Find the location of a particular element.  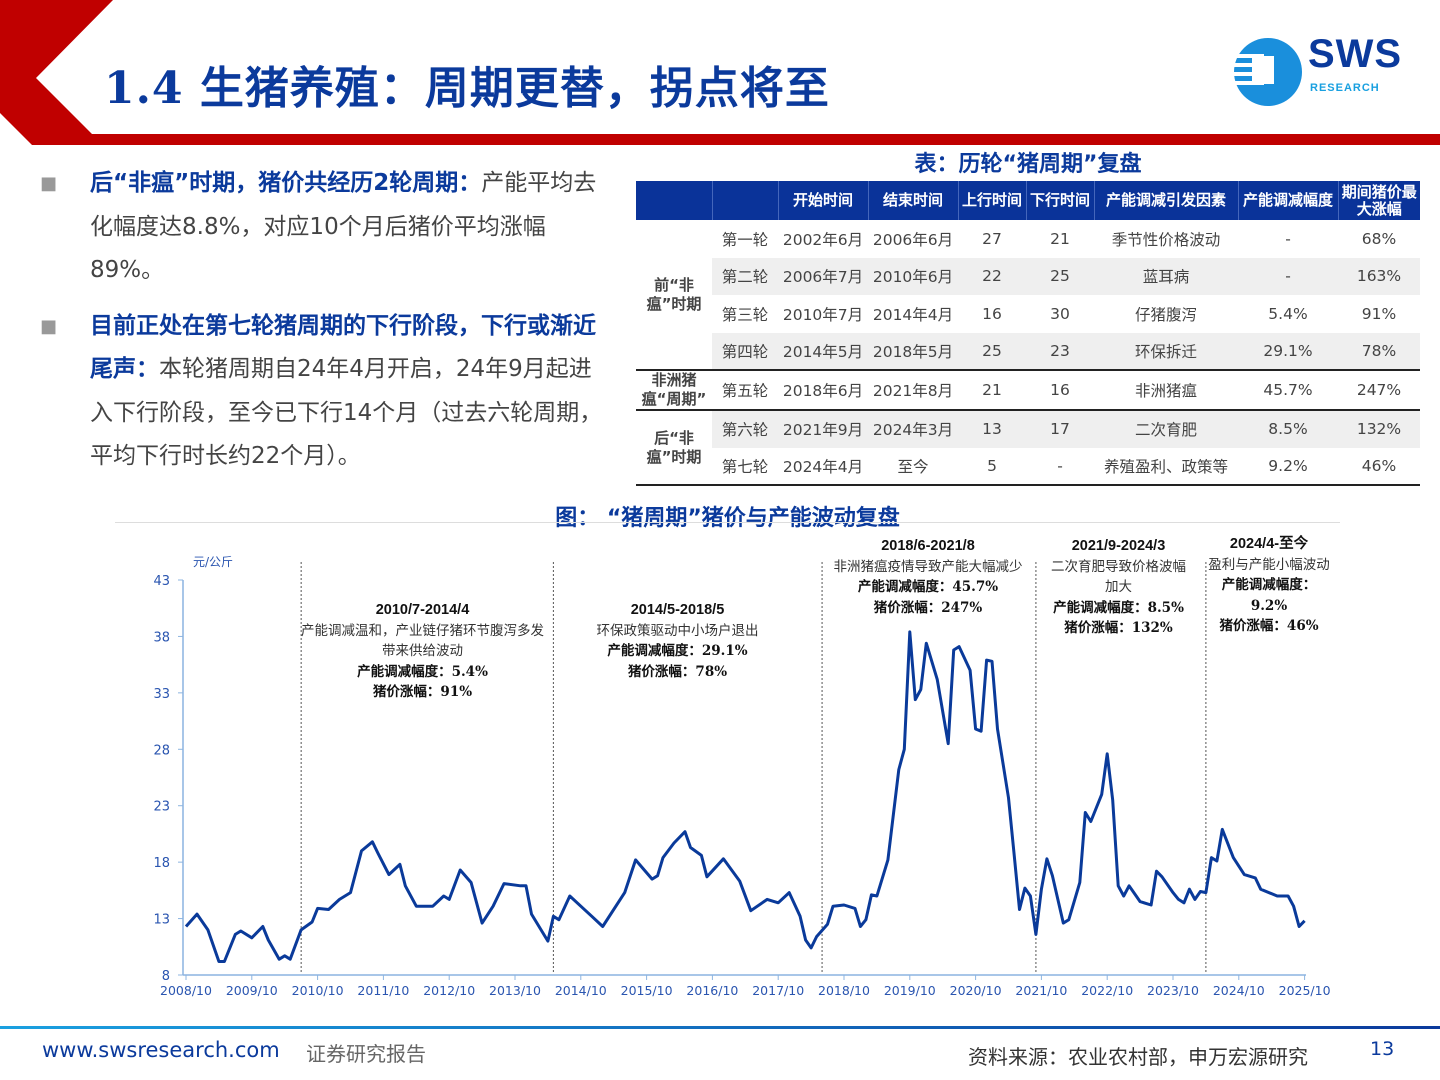

page-title: 1.4 生猪养殖：周期更替，拐点将至 is located at coordinates (467, 88).